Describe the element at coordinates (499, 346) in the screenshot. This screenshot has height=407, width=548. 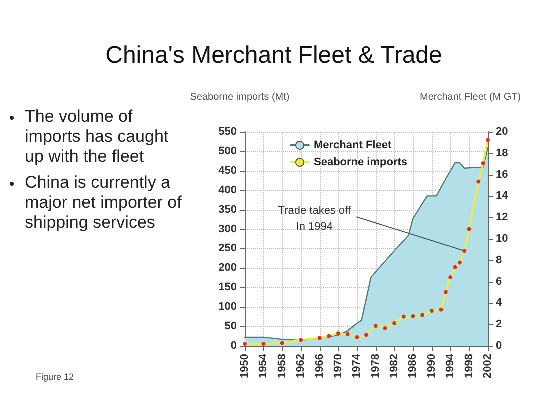
I see `y2-tick-label: 0` at that location.